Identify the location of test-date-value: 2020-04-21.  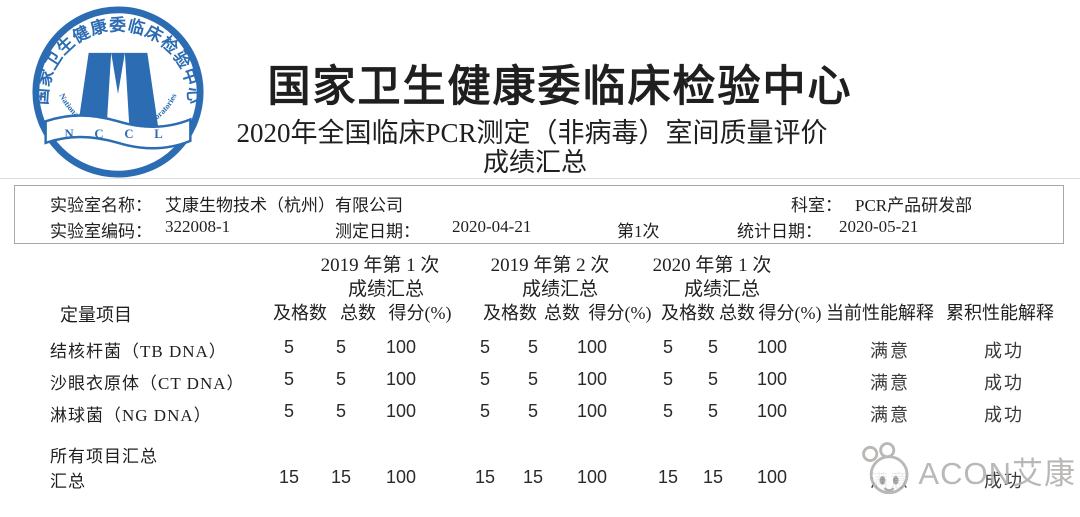
(492, 226).